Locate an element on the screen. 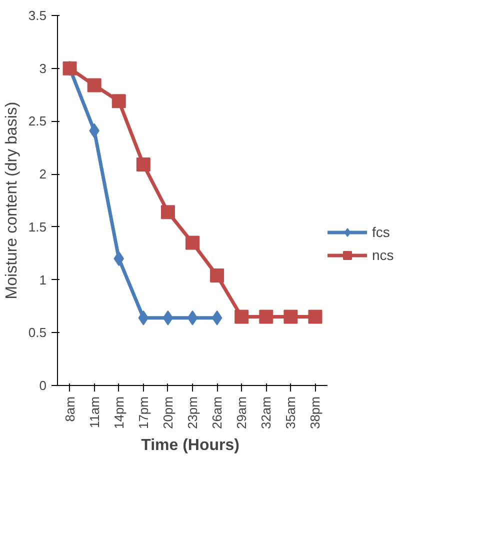 Image resolution: width=497 pixels, height=555 pixels. y-tick-label: 2.5 is located at coordinates (37, 121).